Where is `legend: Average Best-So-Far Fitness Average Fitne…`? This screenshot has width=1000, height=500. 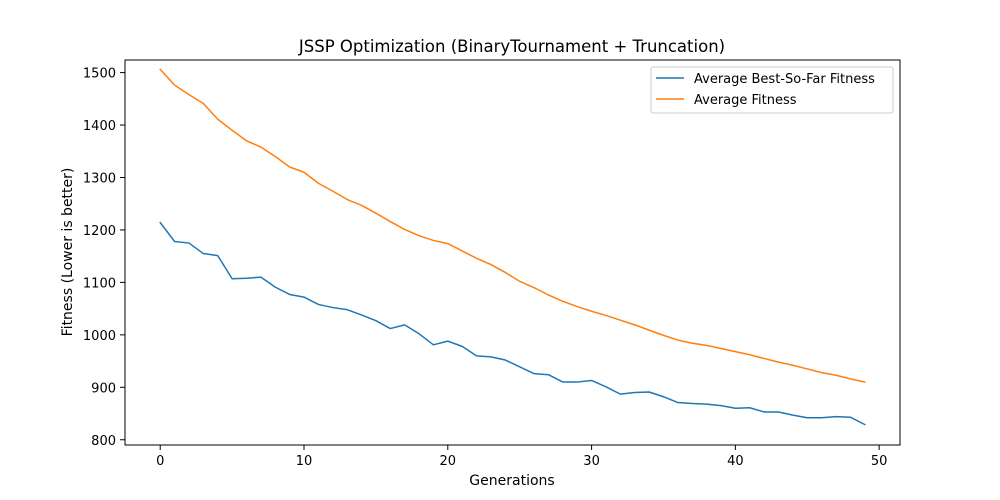 legend: Average Best-So-Far Fitness Average Fitne… is located at coordinates (772, 90).